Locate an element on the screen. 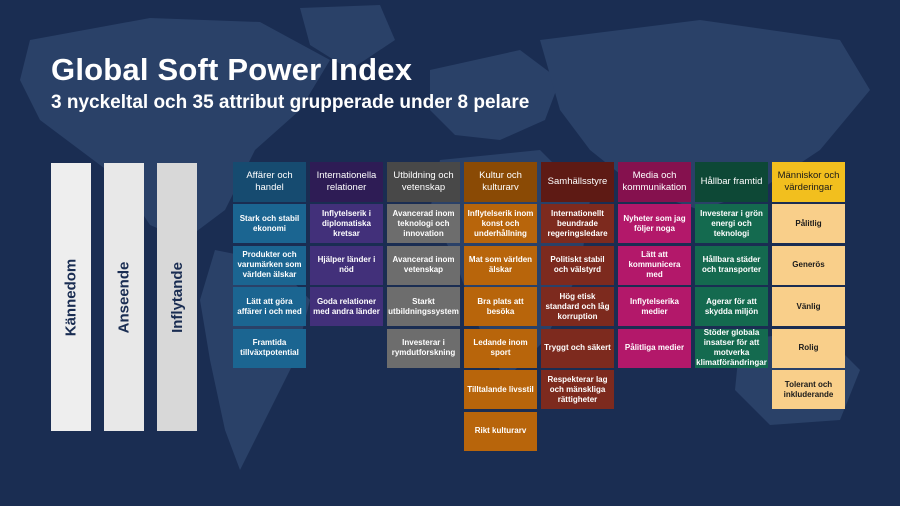 The image size is (900, 506). attribute-cell: Tilltalande livsstil is located at coordinates (500, 389).